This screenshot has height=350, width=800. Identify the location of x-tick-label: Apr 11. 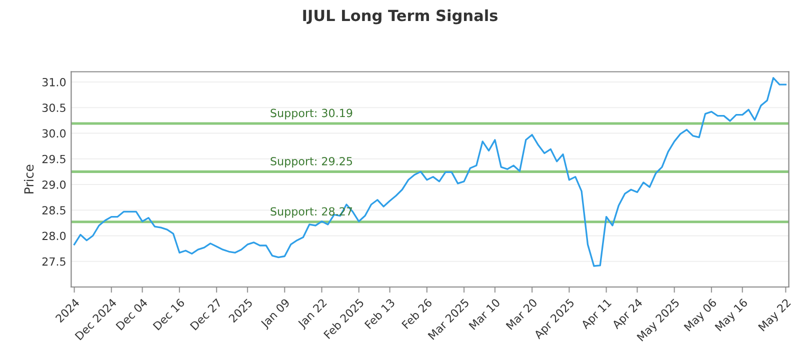
(597, 315).